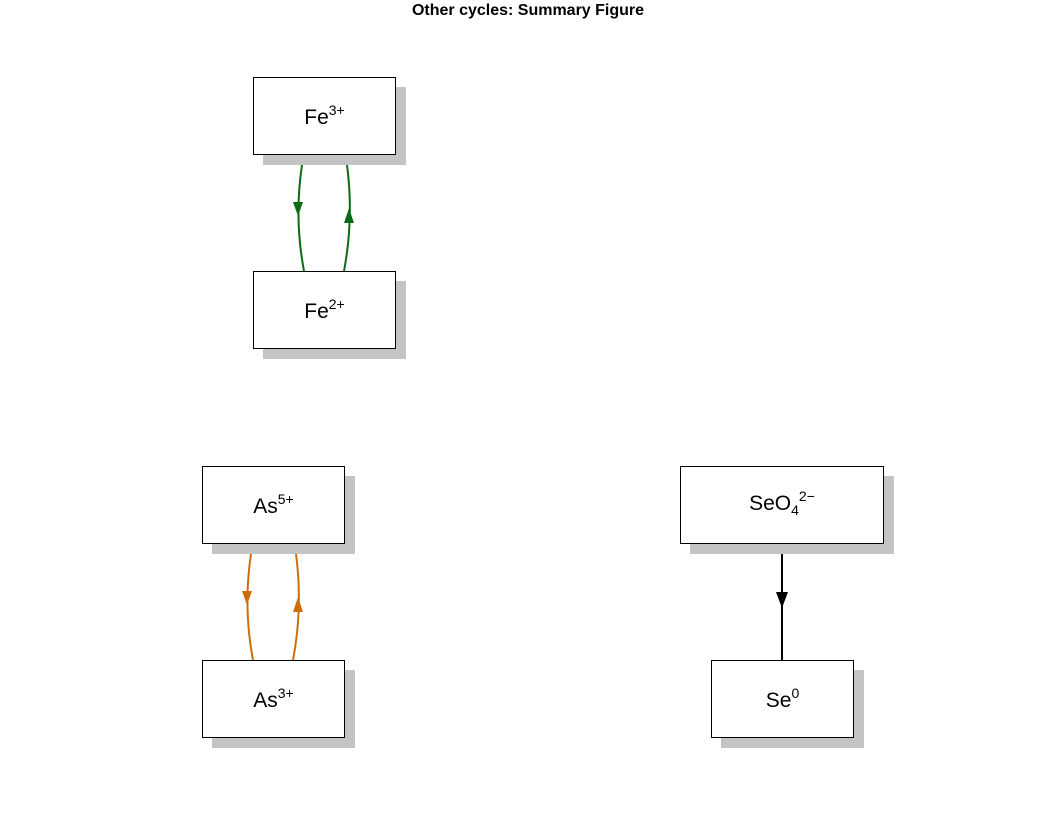  I want to click on node-as5: As5+, so click(273, 505).